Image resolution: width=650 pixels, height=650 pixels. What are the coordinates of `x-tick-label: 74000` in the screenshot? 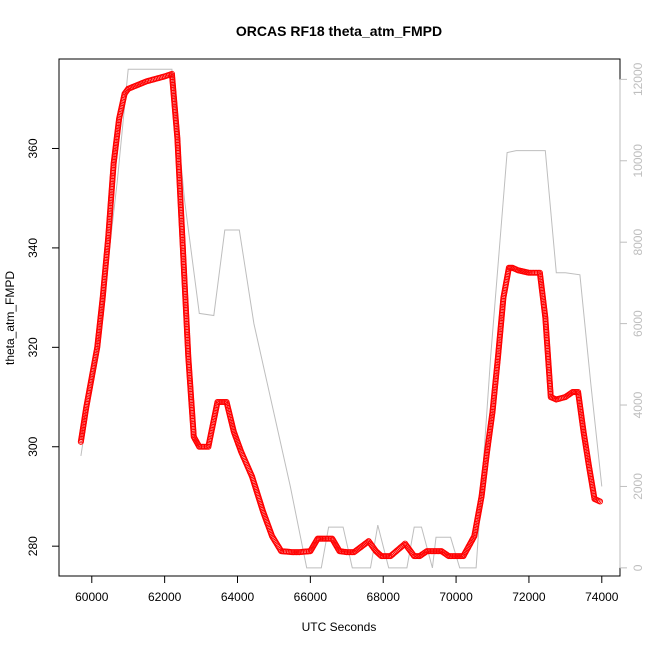 It's located at (602, 597).